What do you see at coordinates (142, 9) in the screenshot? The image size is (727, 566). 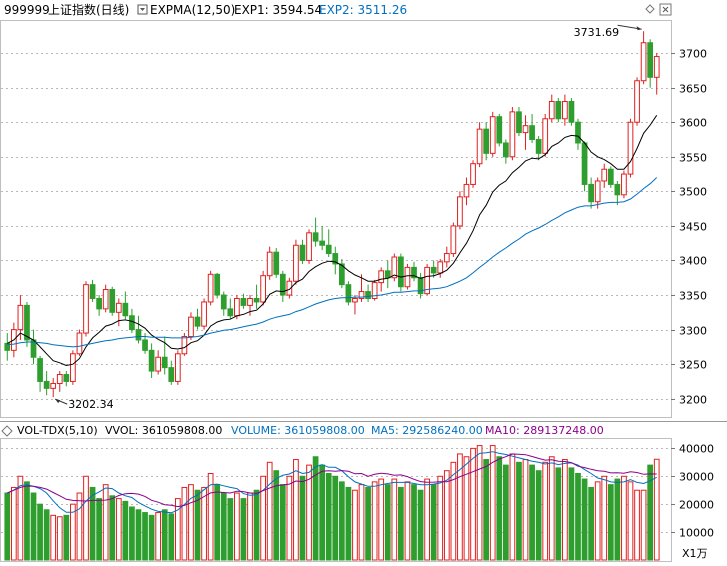 I see `indicator-dropdown-icon` at bounding box center [142, 9].